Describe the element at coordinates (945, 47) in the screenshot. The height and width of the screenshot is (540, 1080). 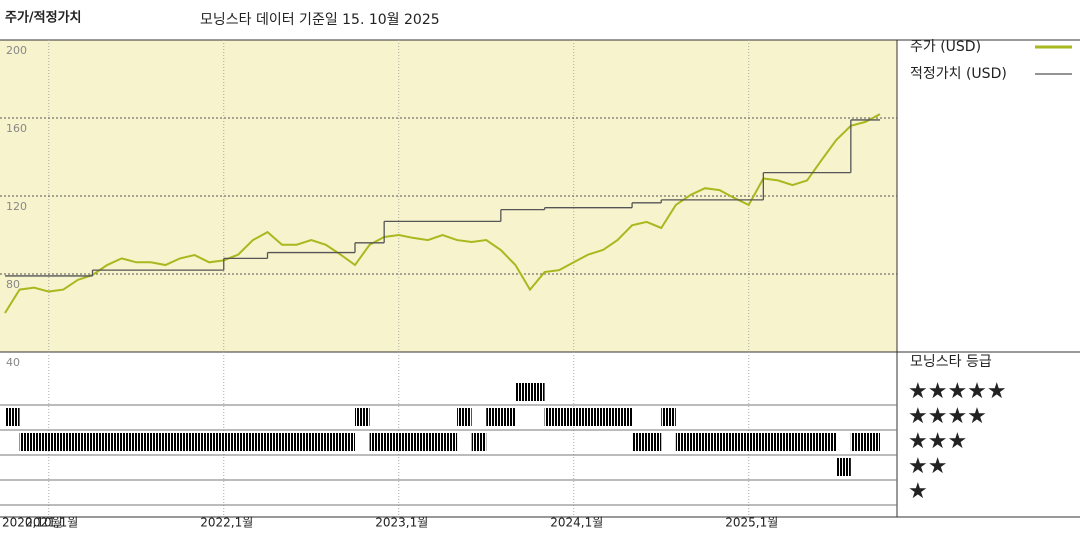
I see `legend-label: 주가 (USD)` at that location.